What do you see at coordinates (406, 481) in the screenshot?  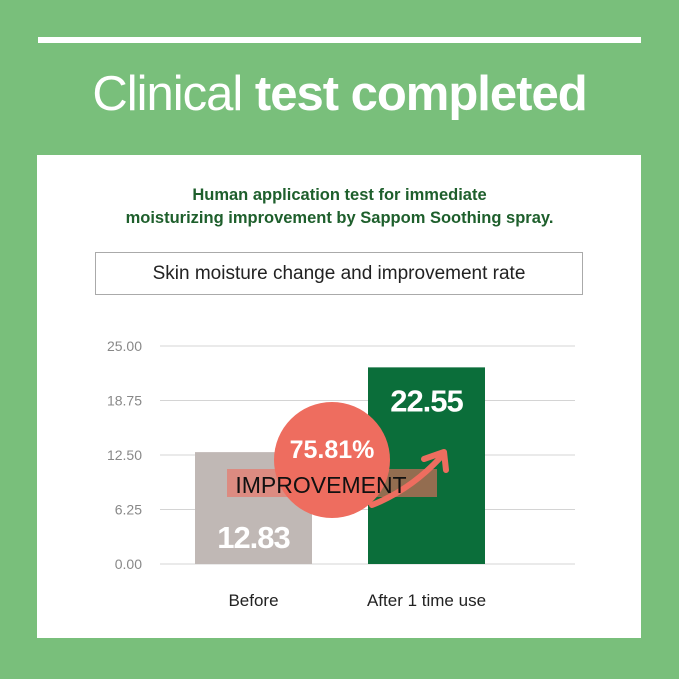 I see `arrow-shaft` at bounding box center [406, 481].